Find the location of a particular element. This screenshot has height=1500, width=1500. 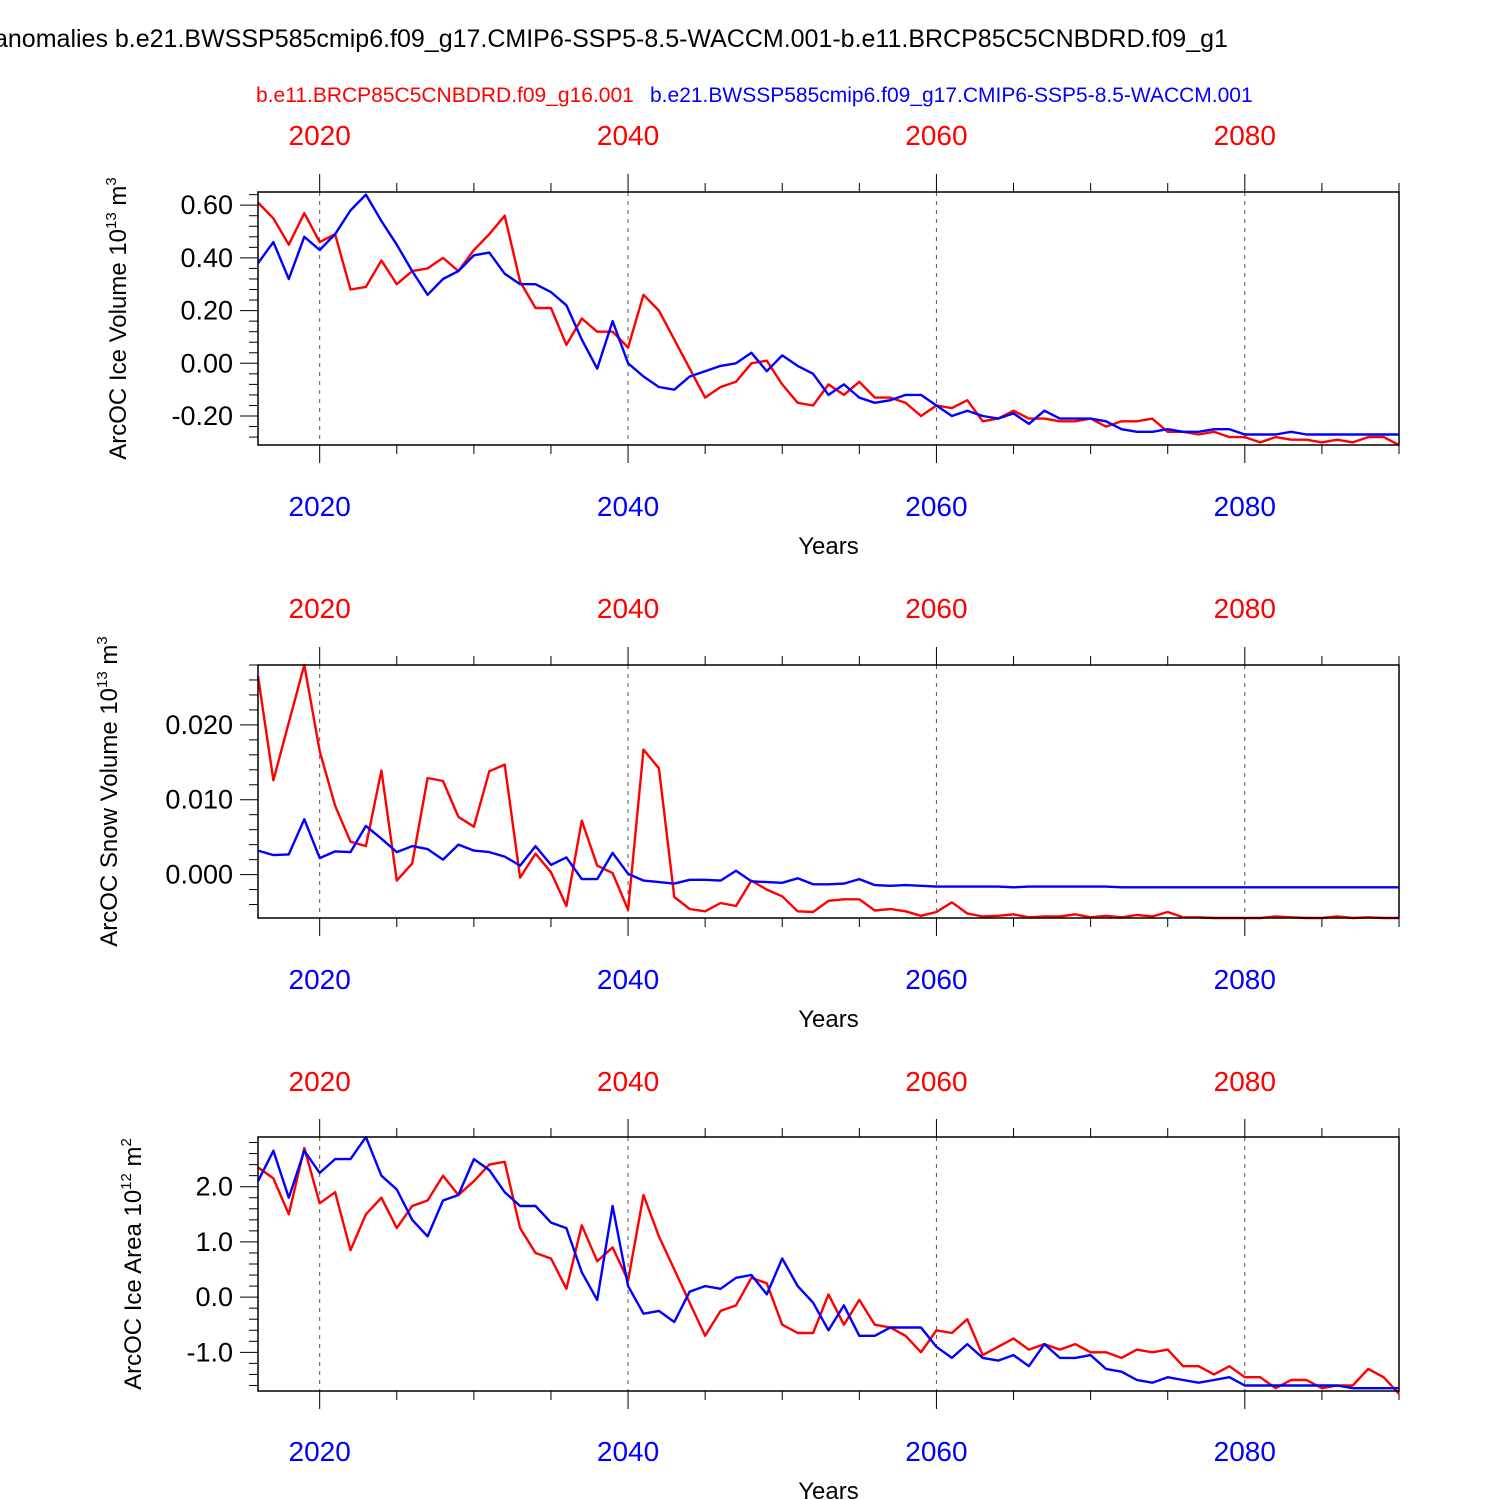

snow-volume-plot-frame is located at coordinates (828, 791).